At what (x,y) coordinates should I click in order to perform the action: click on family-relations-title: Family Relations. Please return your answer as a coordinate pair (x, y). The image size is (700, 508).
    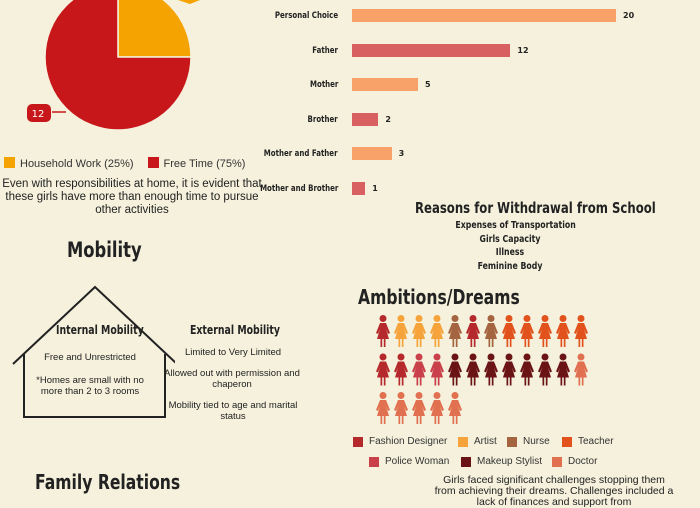
    Looking at the image, I should click on (108, 482).